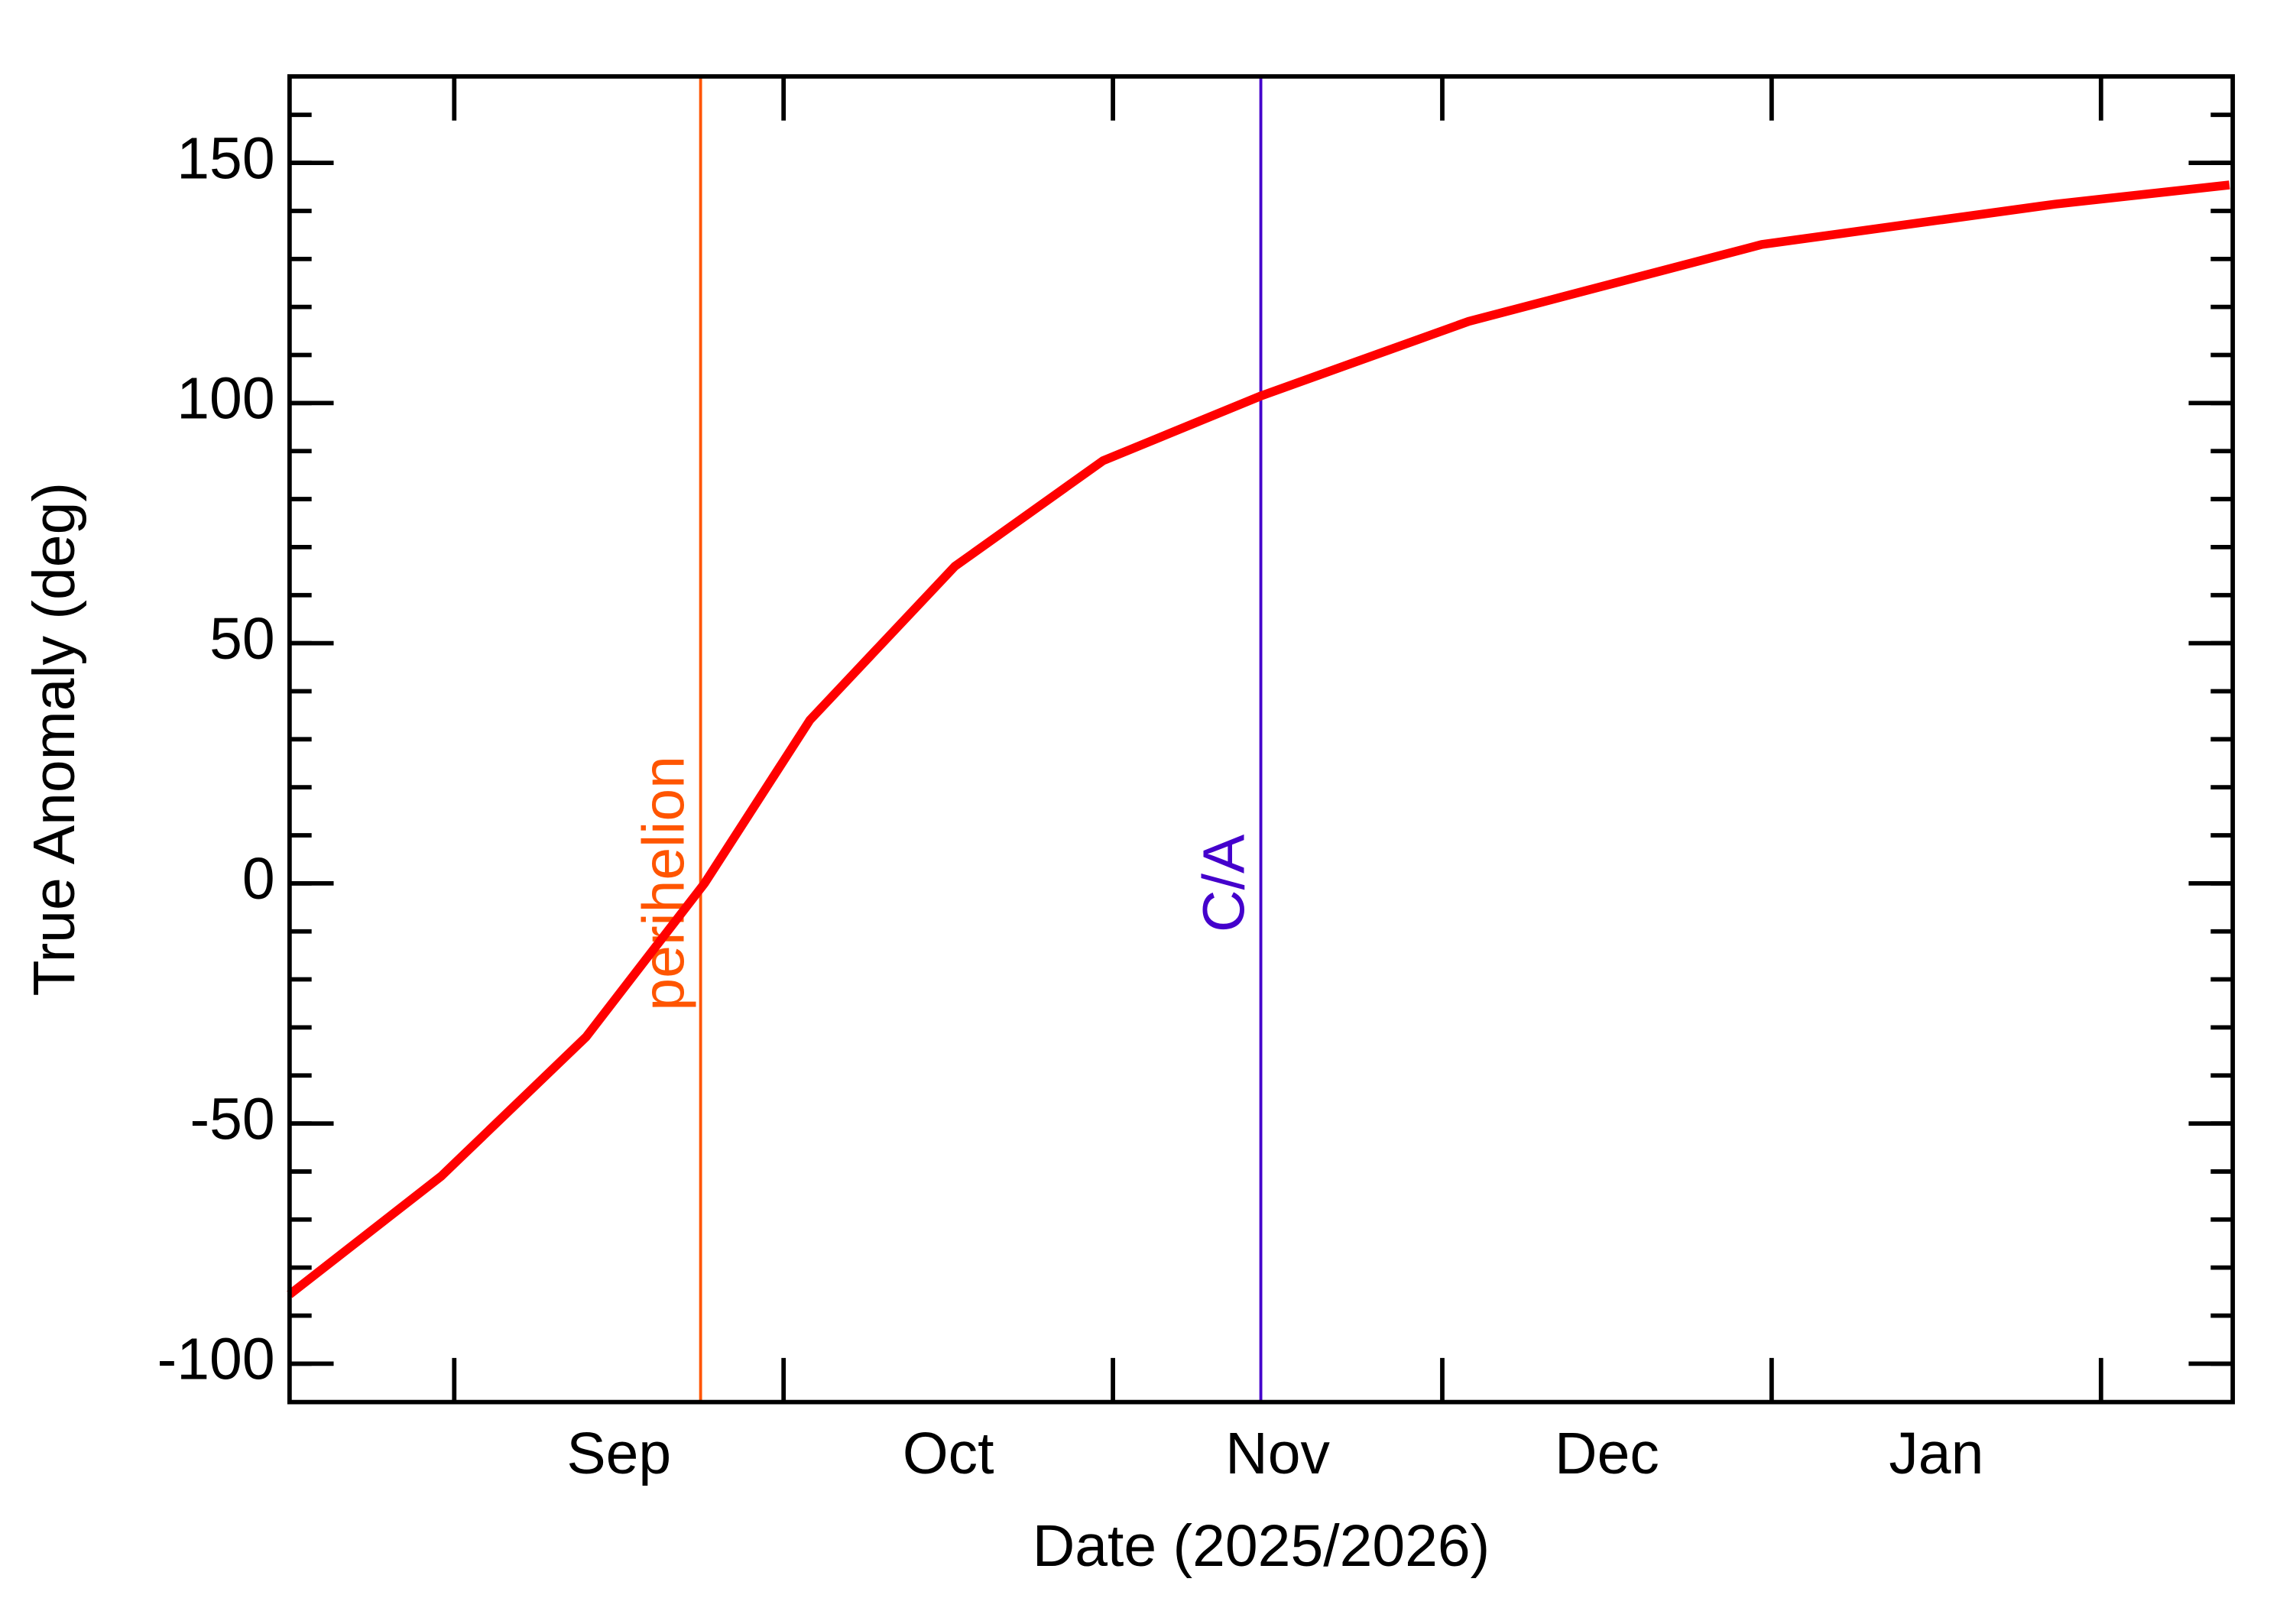 This screenshot has height=1624, width=2293. Describe the element at coordinates (1277, 1453) in the screenshot. I see `x-tick-label: Nov` at that location.